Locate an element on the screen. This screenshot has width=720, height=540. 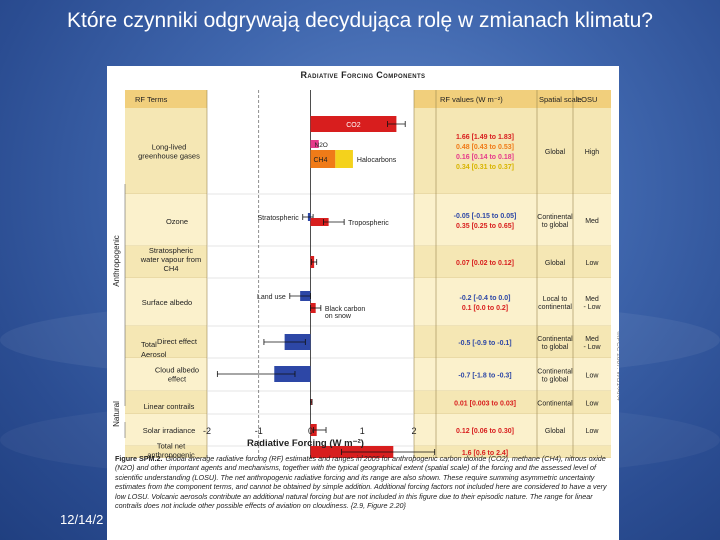
x-axis-title: Radiative Forcing (W m⁻²) is located at coordinates (305, 443).